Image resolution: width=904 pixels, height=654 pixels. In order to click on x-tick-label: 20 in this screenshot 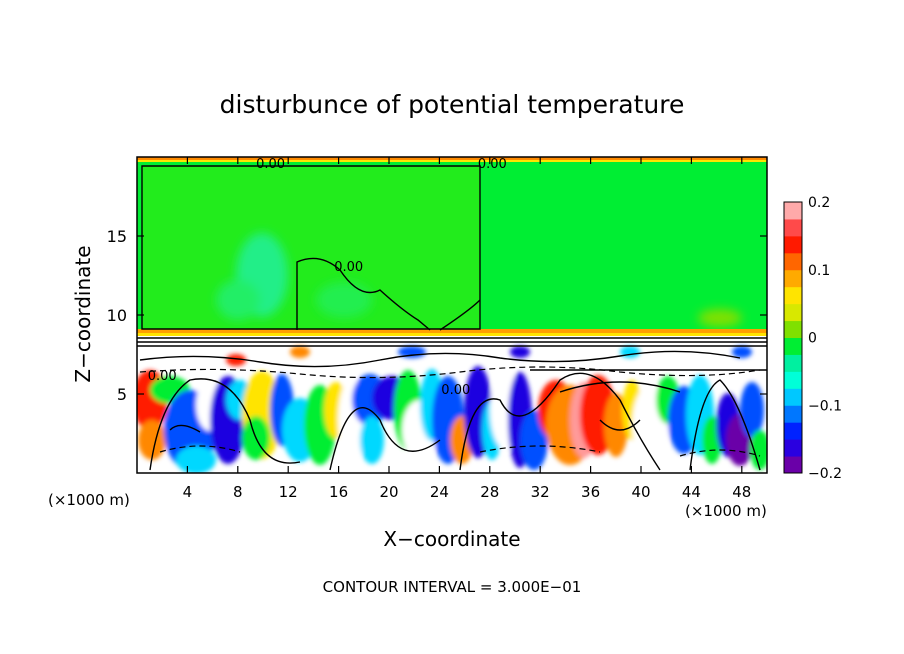, I will do `click(388, 492)`.